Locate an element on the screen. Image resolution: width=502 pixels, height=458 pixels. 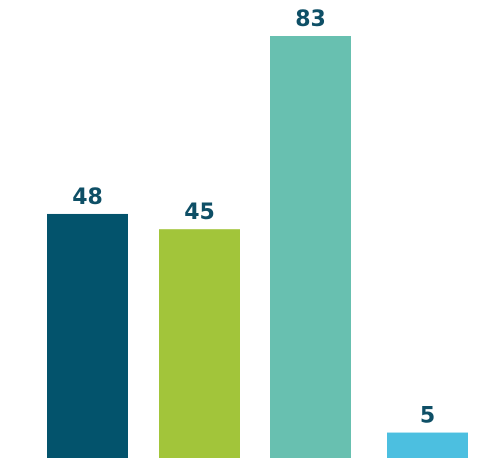
bar-3-value-label: 83 is located at coordinates (310, 19).